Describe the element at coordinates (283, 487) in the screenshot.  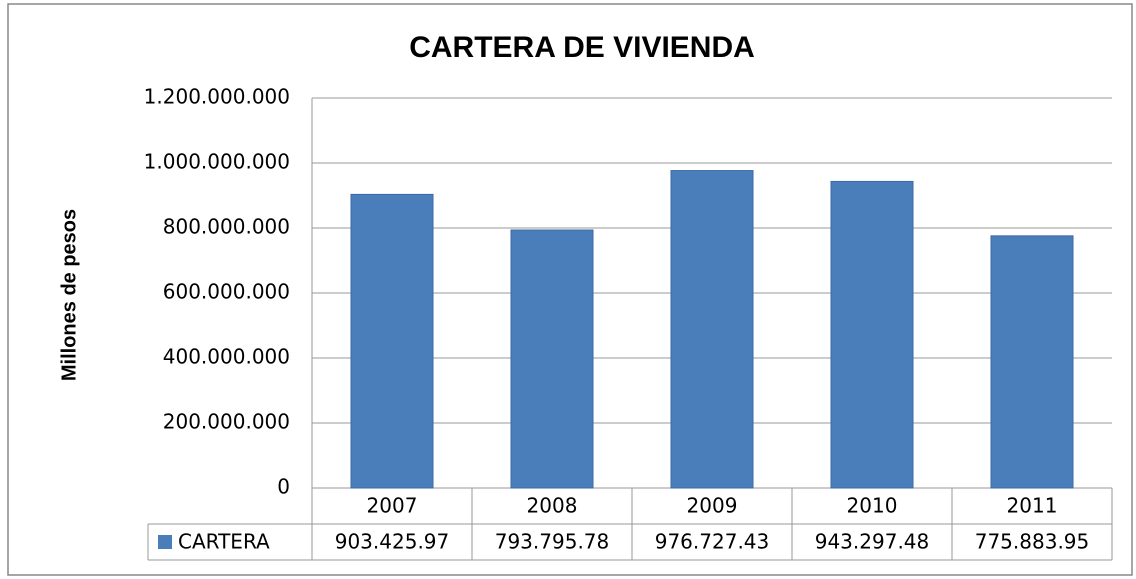
I see `y-tick-label: 0` at that location.